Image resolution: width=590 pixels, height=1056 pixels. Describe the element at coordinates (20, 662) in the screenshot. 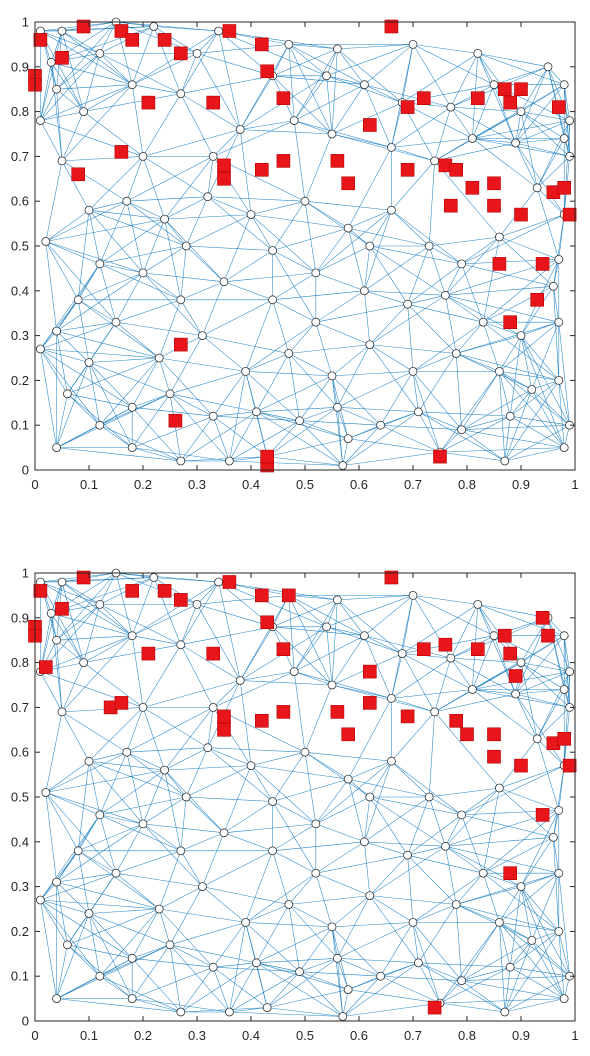

I see `y-tick-label: 0.8` at that location.